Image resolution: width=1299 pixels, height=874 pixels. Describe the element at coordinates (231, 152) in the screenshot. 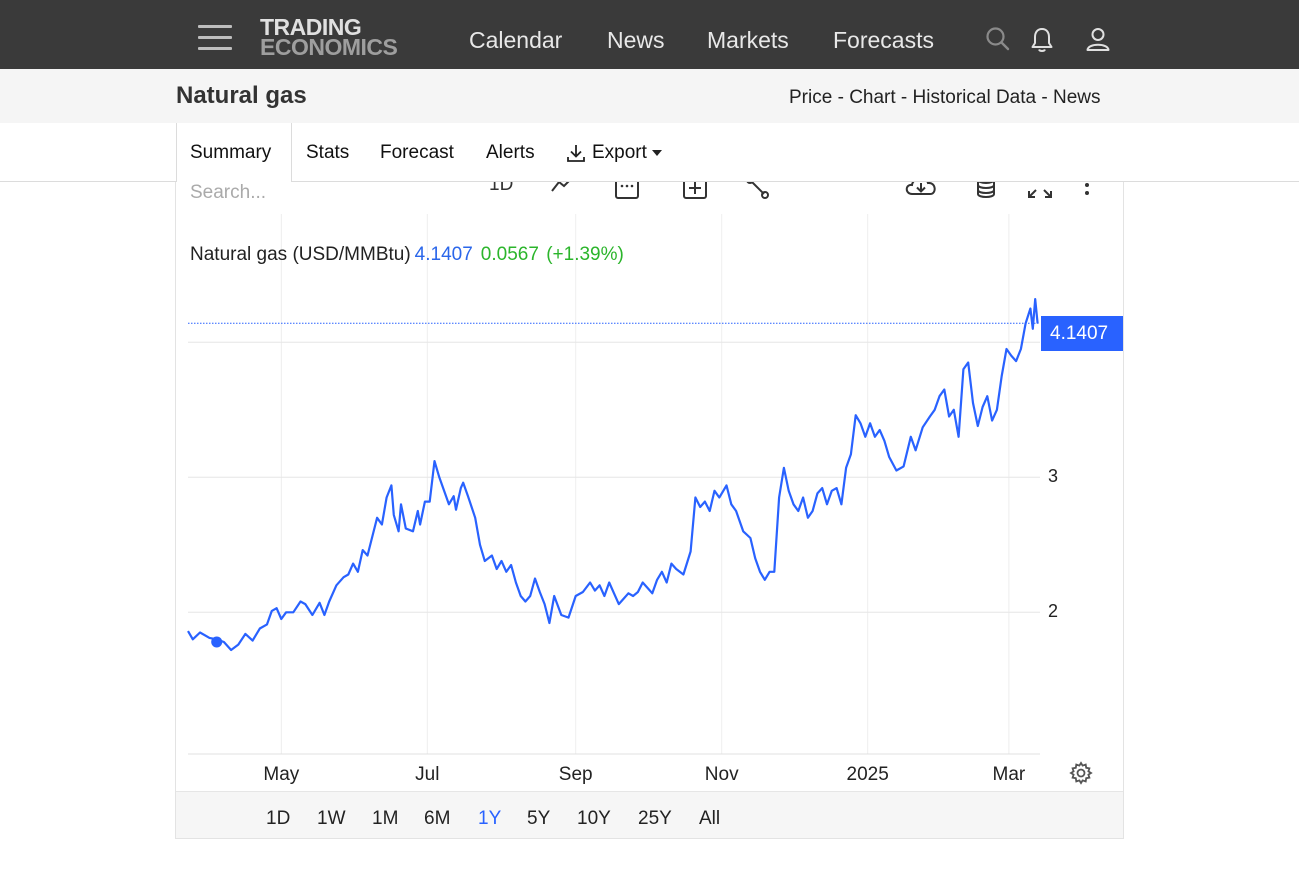

I see `tab-summary: Summary` at that location.